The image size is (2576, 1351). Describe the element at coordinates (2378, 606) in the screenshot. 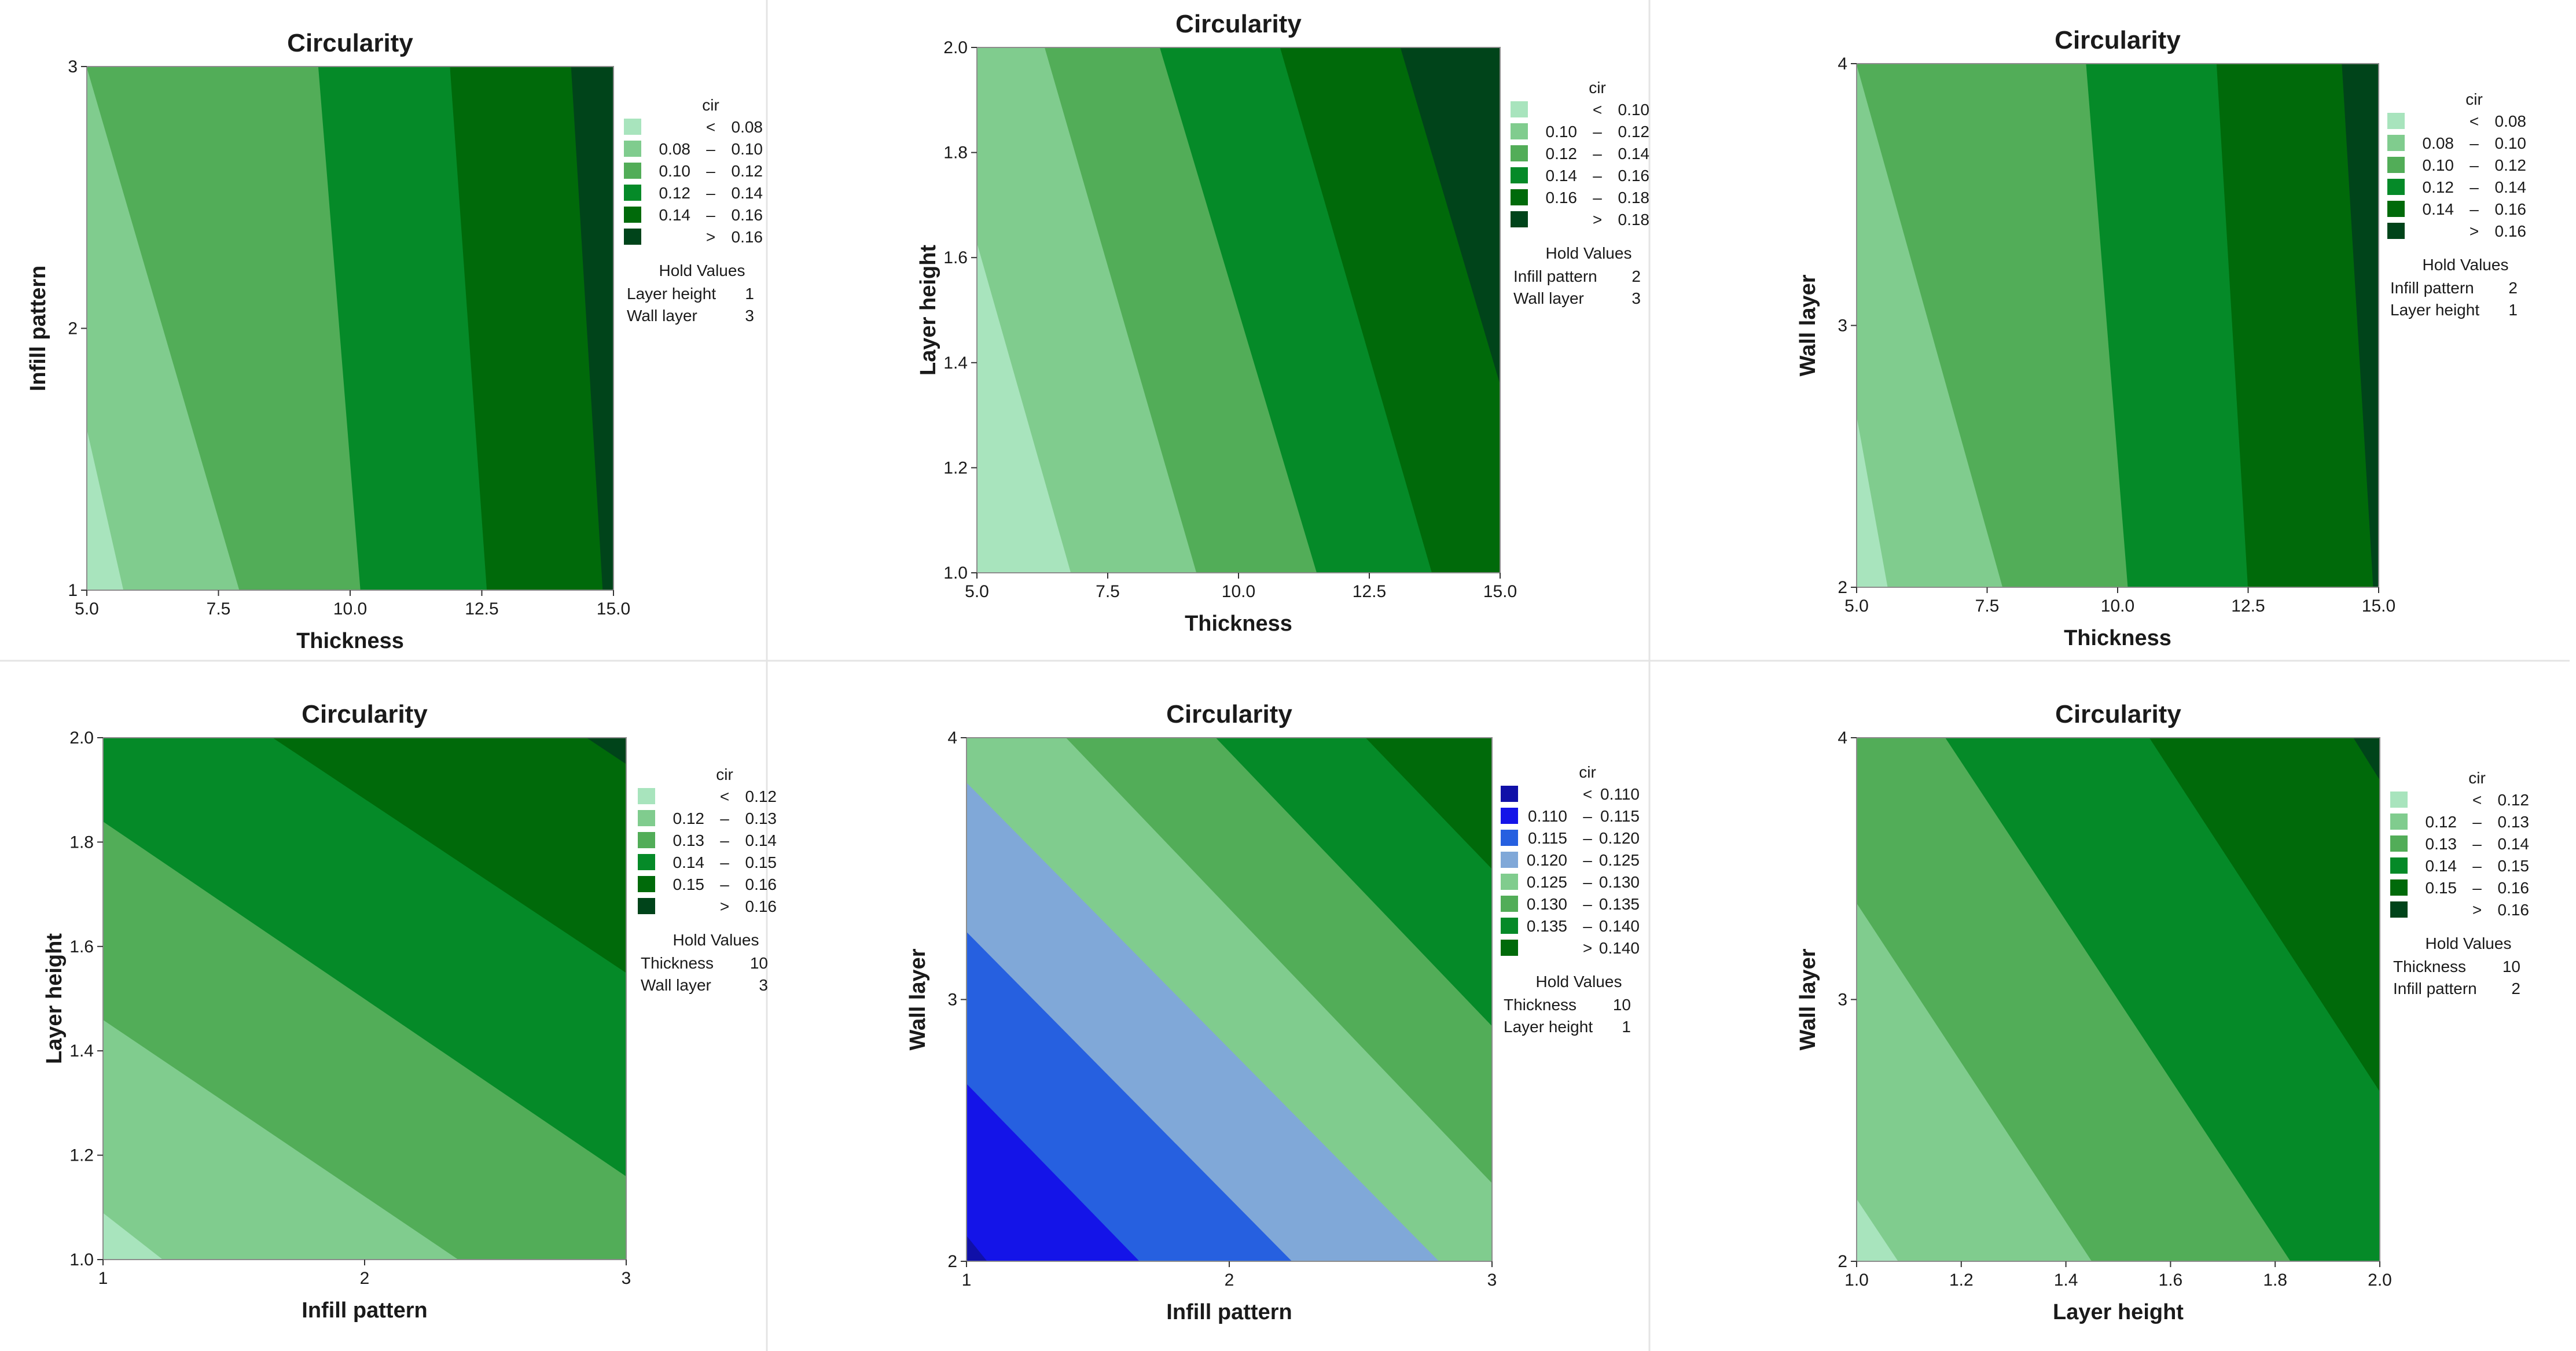

I see `x-tick-label: 15.0` at that location.